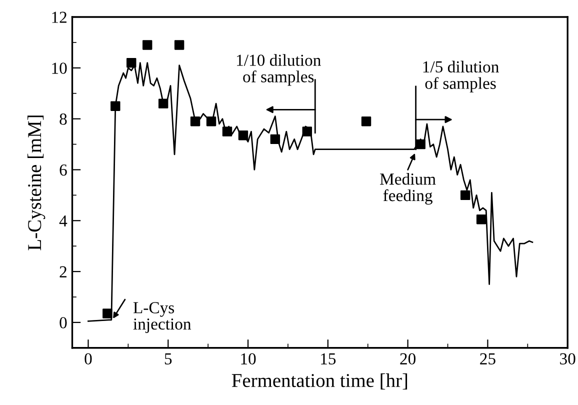  Describe the element at coordinates (162, 318) in the screenshot. I see `annotation: L-Cys injection` at that location.